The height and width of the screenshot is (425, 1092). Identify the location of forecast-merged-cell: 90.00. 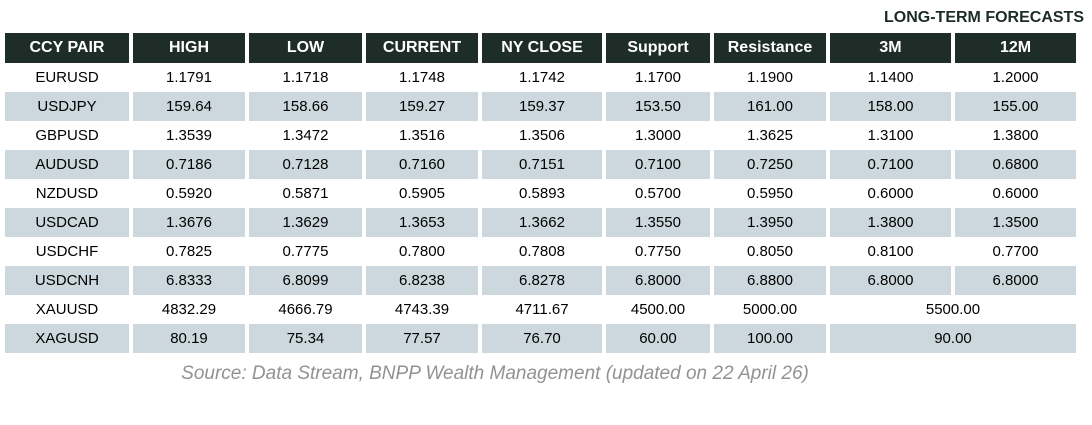
(953, 338).